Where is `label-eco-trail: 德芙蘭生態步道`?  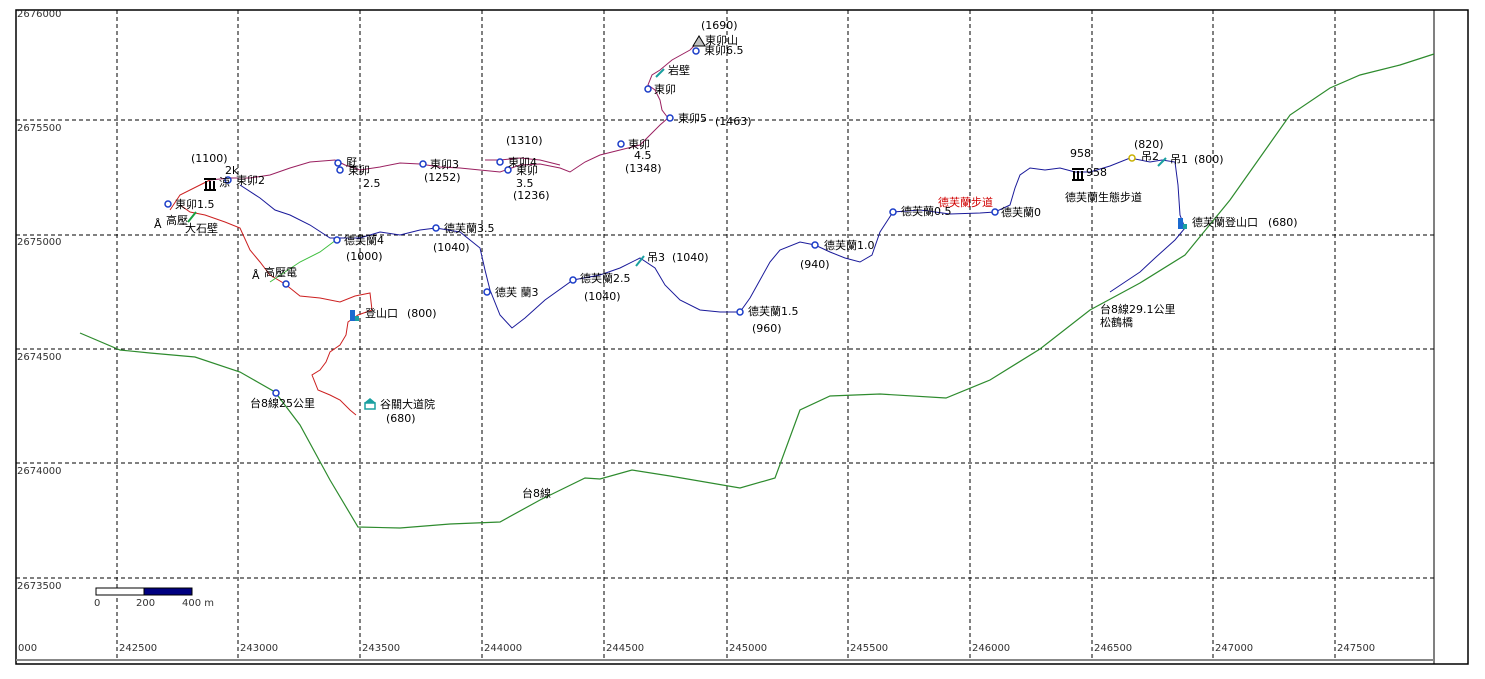 label-eco-trail: 德芙蘭生態步道 is located at coordinates (1103, 197).